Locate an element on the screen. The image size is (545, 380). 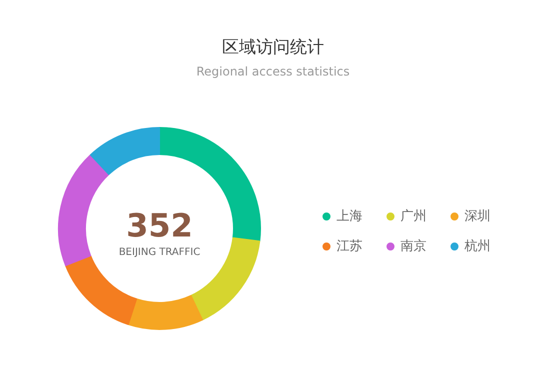
legend-label: 杭州 is located at coordinates (477, 246).